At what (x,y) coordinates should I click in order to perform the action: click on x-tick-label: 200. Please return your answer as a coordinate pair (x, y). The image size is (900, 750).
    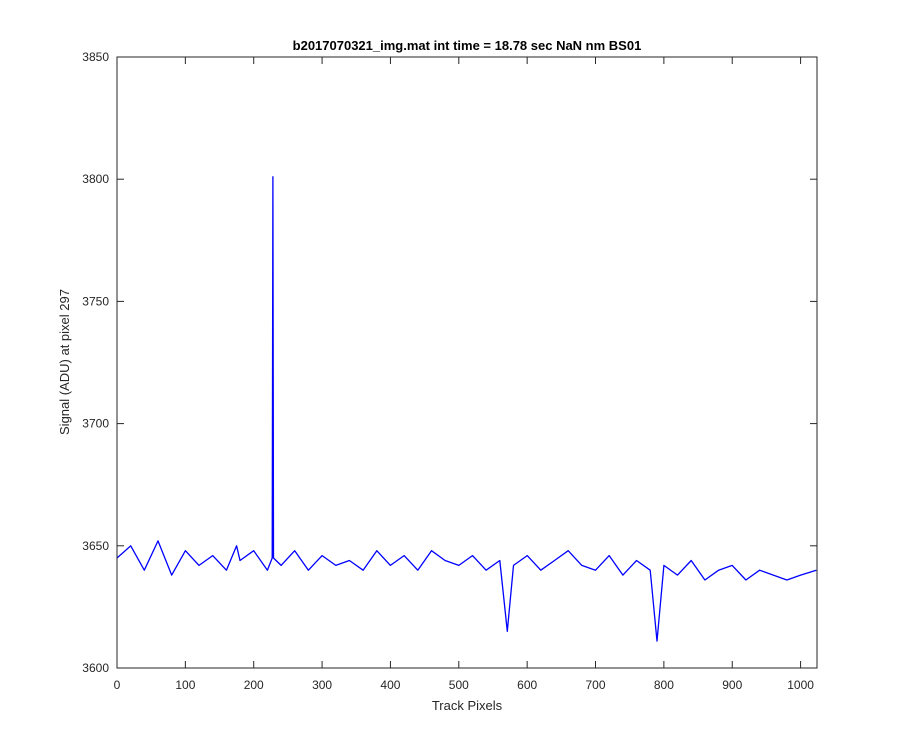
    Looking at the image, I should click on (254, 685).